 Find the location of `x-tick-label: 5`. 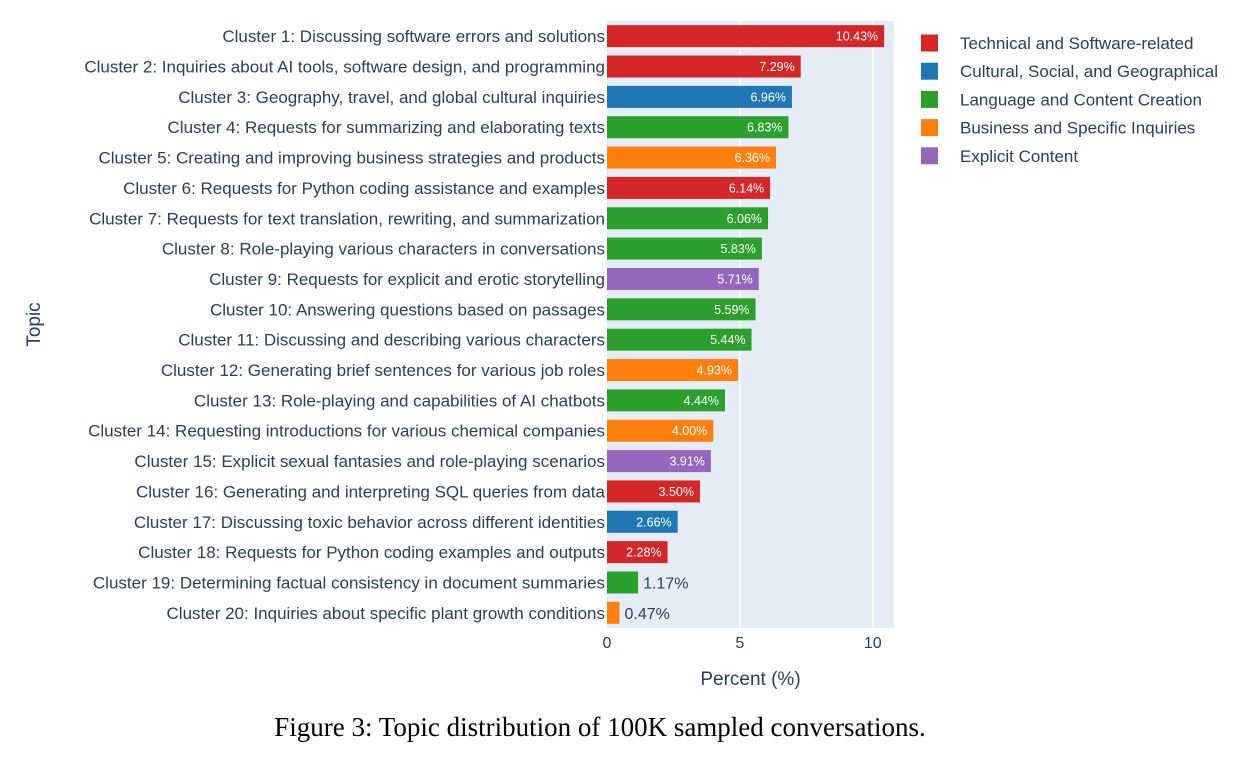

x-tick-label: 5 is located at coordinates (739, 643).